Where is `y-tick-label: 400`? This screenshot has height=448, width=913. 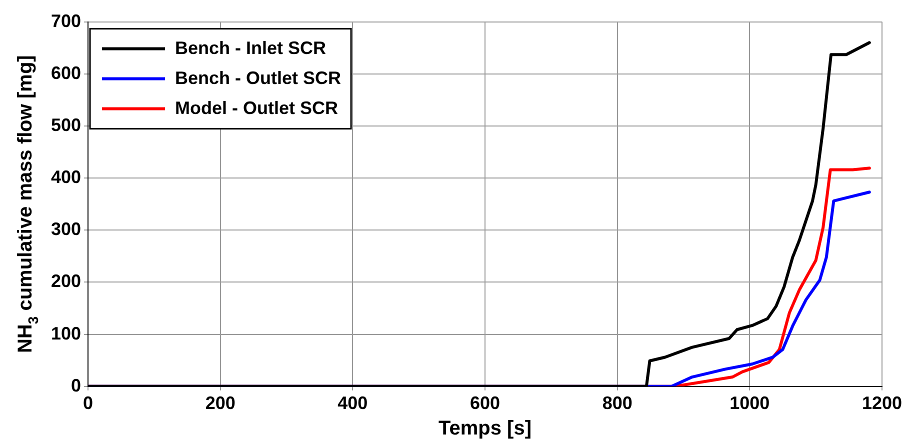
y-tick-label: 400 is located at coordinates (66, 177).